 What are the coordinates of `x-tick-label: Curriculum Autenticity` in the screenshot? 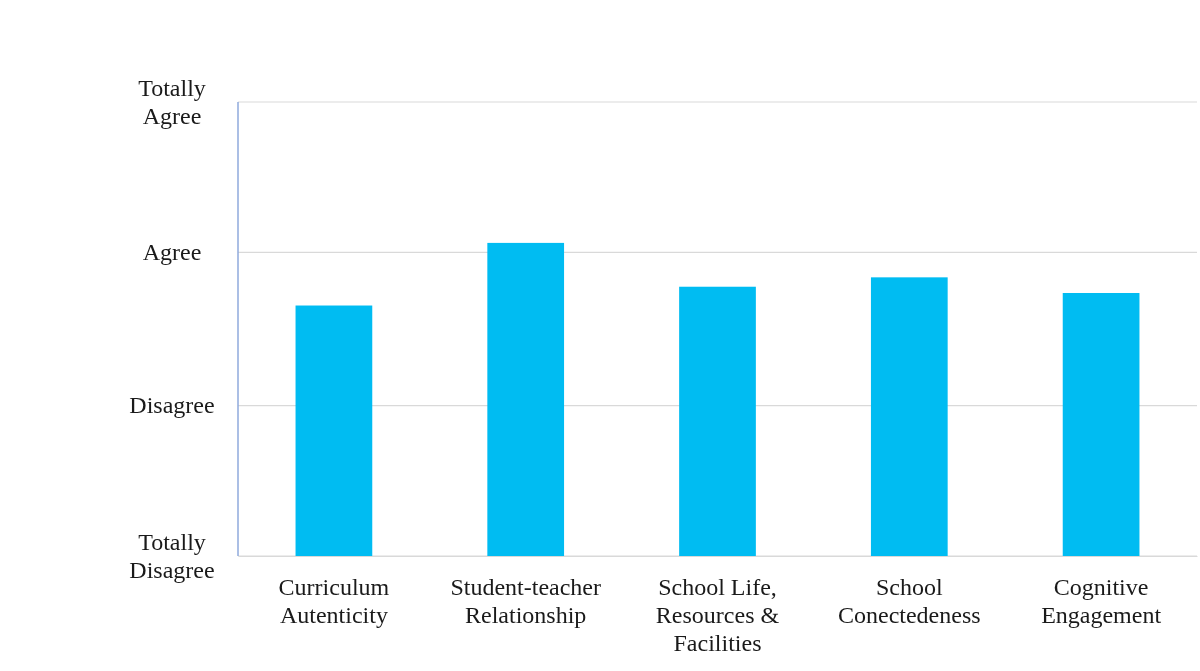 It's located at (334, 601).